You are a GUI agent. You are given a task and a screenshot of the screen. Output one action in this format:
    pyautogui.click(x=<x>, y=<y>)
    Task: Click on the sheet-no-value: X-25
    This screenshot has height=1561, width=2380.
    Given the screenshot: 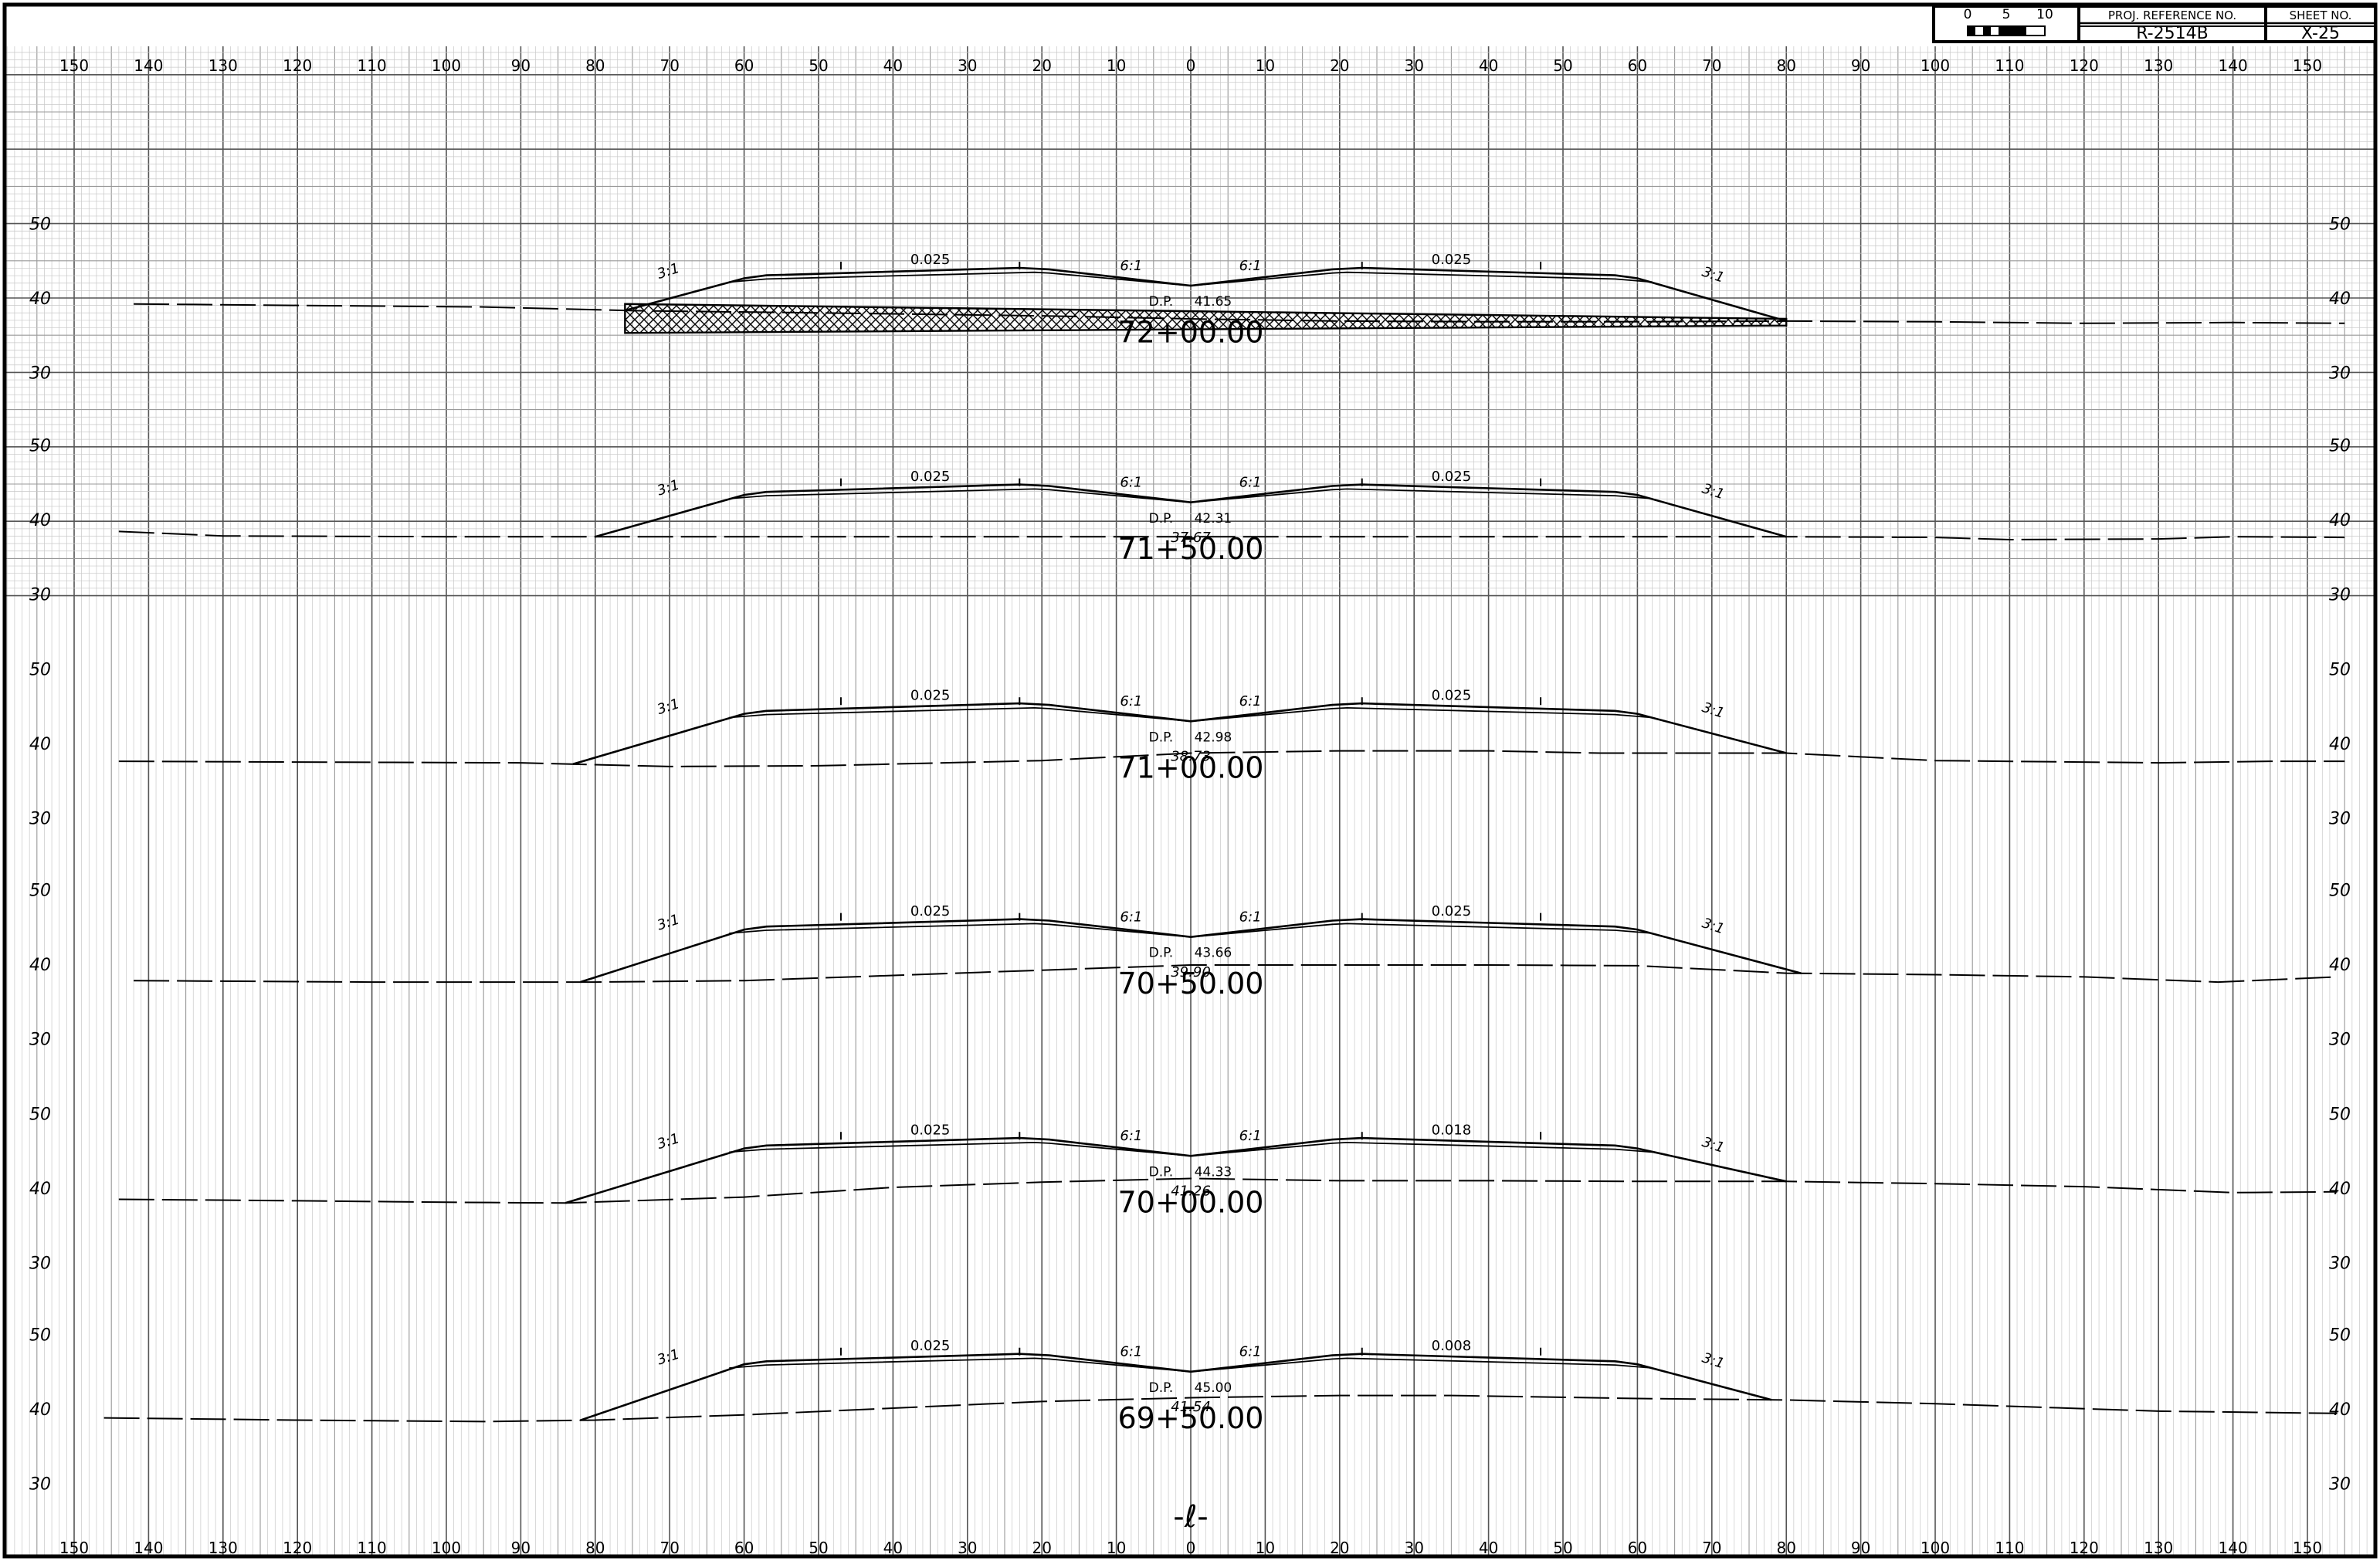 What is the action you would take?
    pyautogui.click(x=2320, y=33)
    